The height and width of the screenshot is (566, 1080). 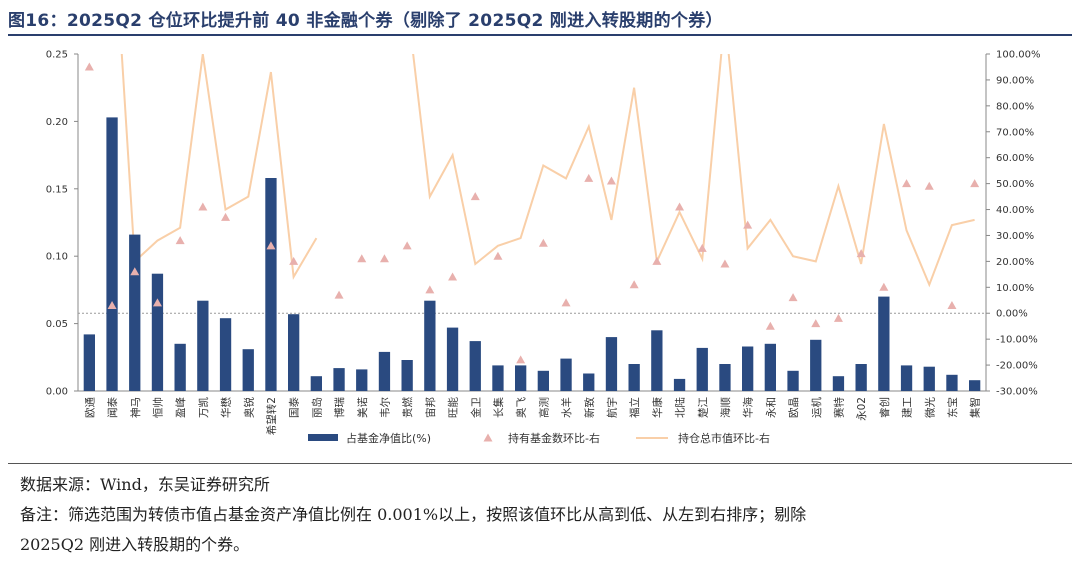 What do you see at coordinates (203, 407) in the screenshot?
I see `category-label: 万凯` at bounding box center [203, 407].